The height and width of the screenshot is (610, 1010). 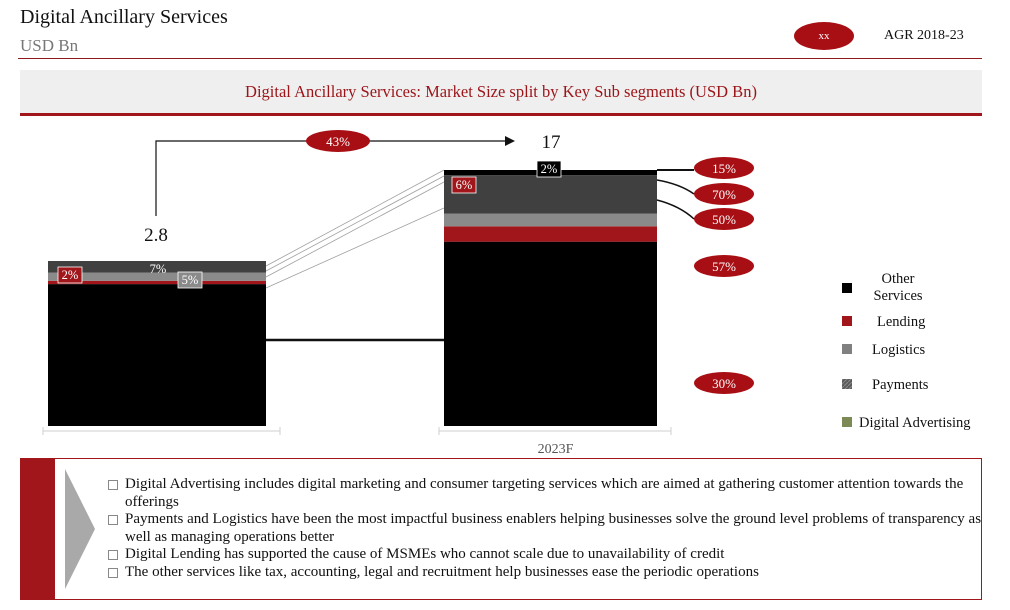 I want to click on segment-cagr-value: 30%, so click(x=724, y=383).